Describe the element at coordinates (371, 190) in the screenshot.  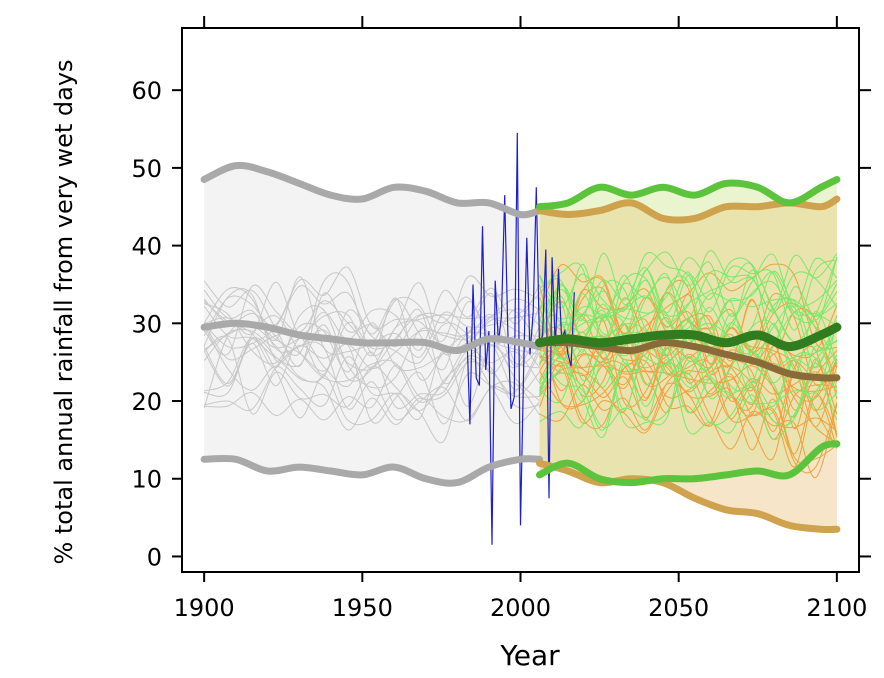
I see `historical-upper-line` at that location.